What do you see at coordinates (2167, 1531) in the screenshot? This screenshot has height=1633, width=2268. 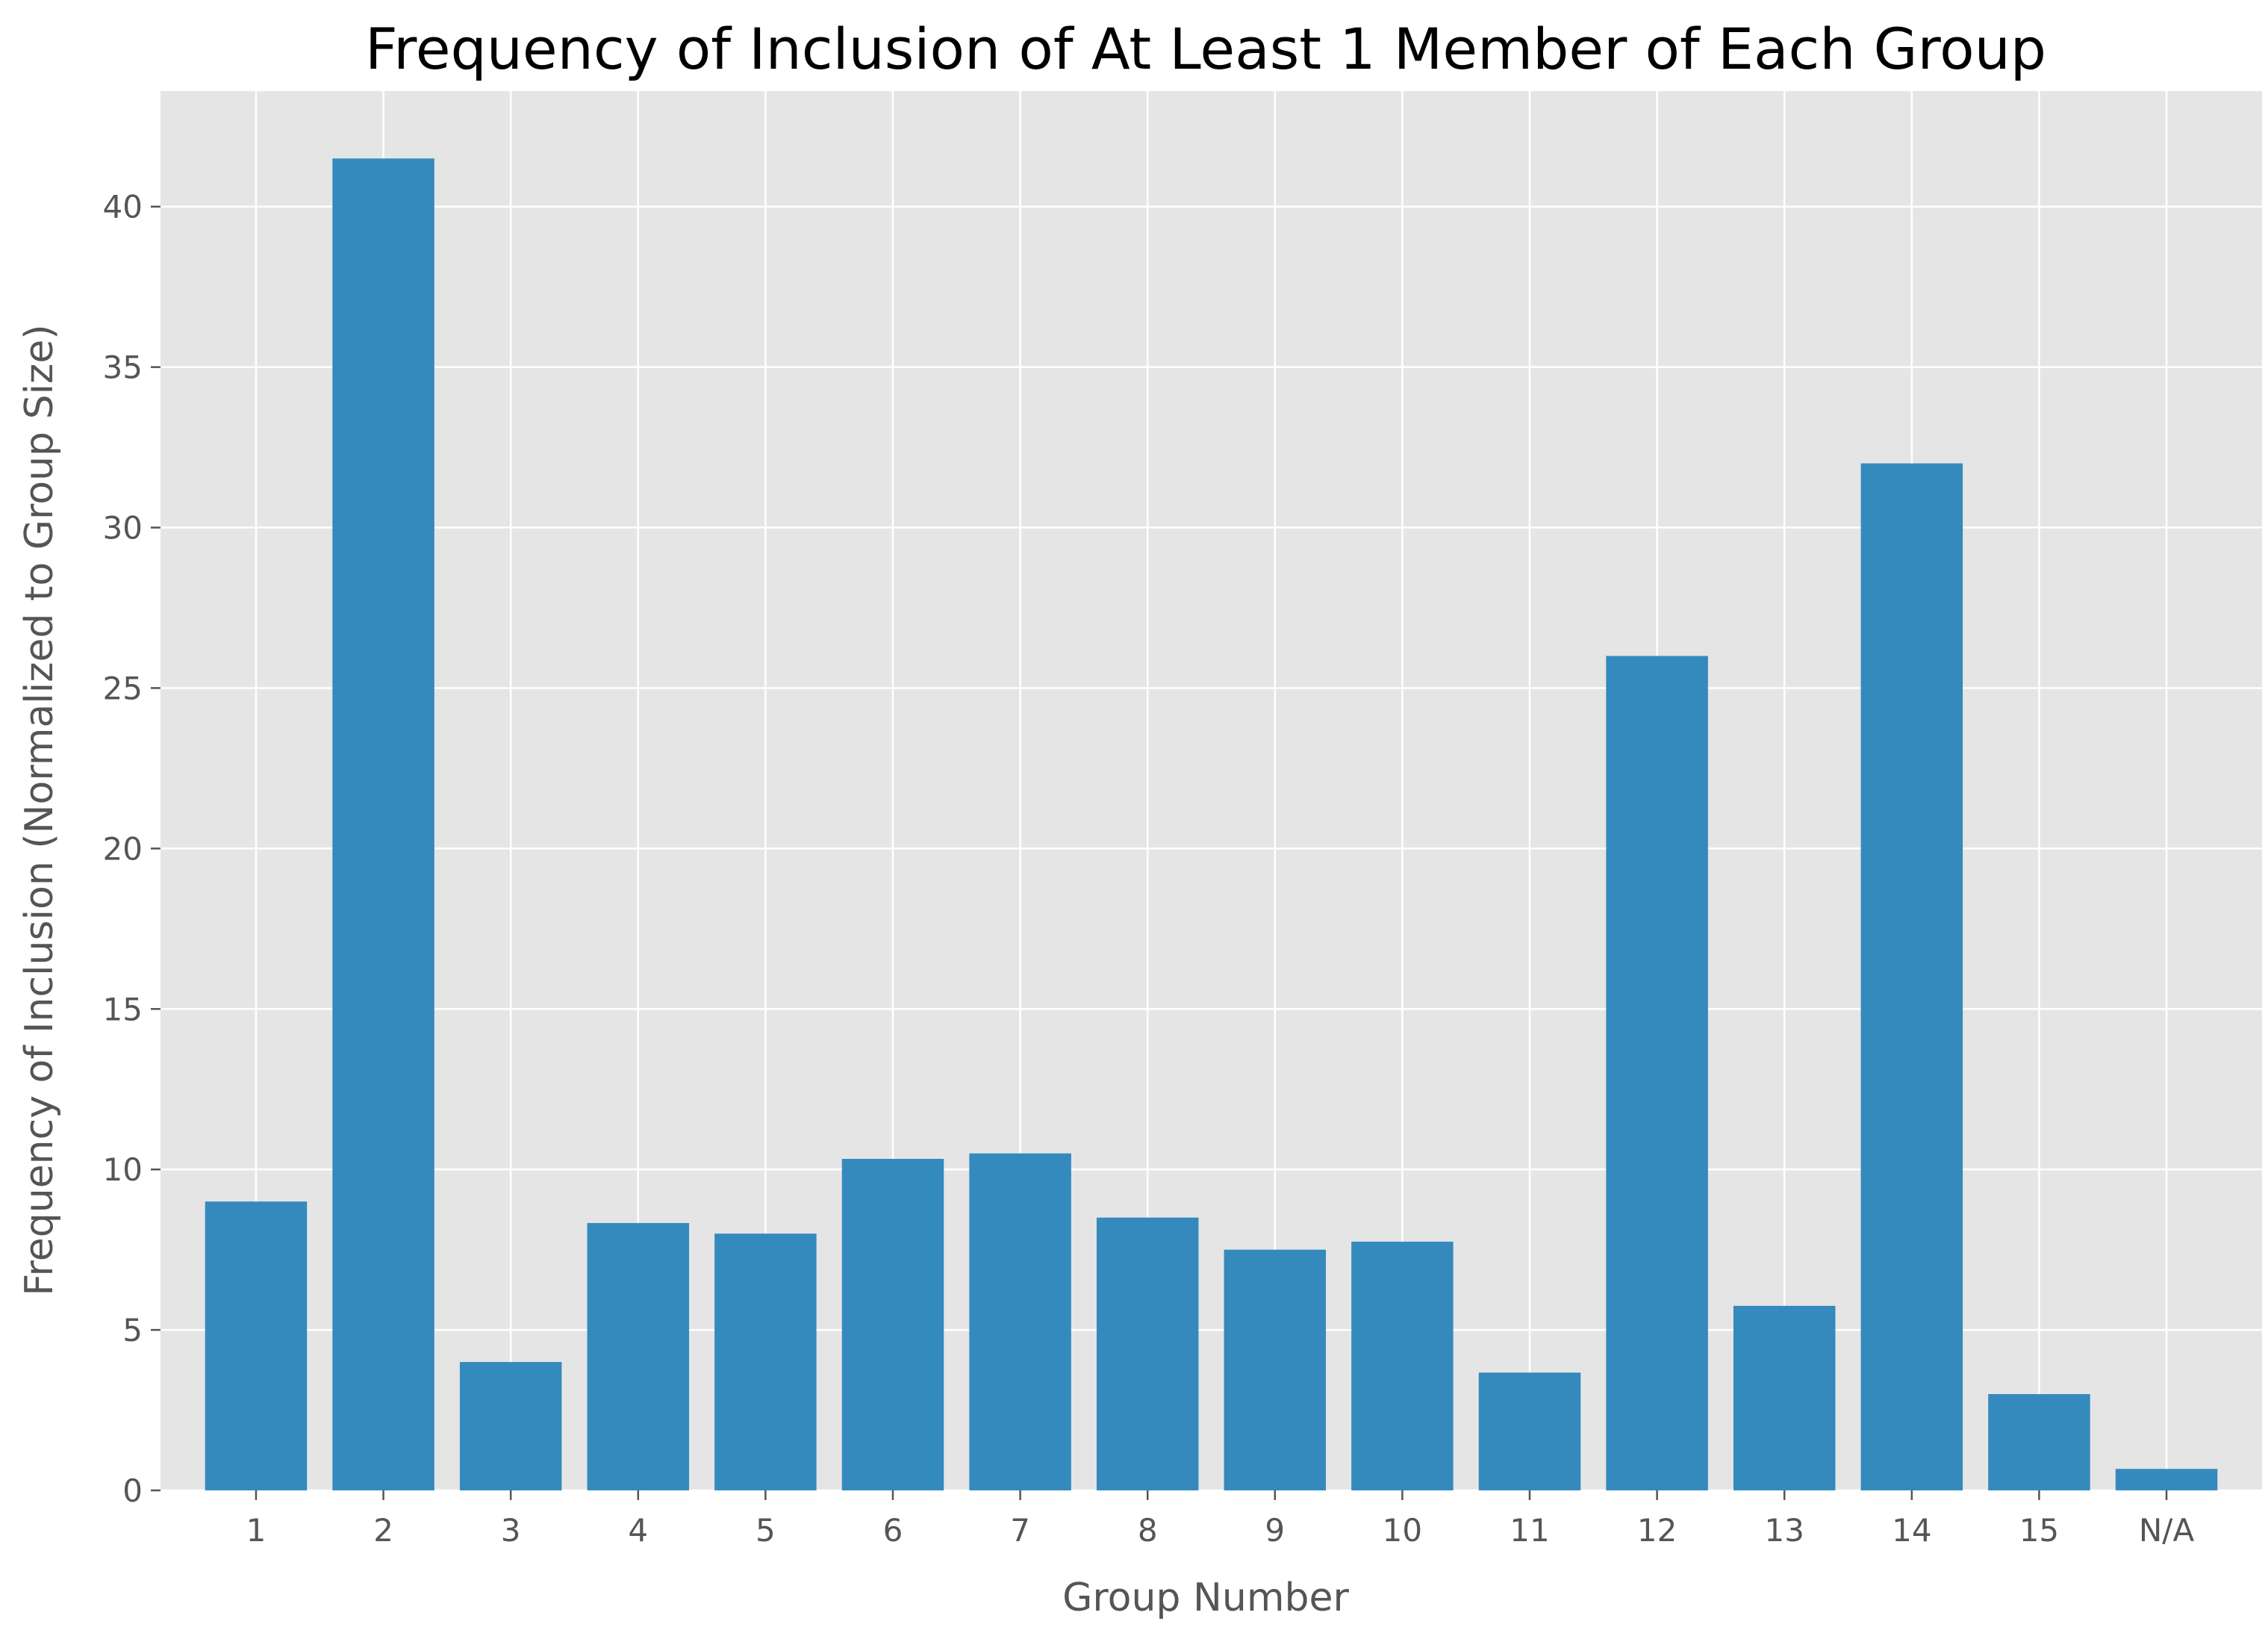 I see `x-tick-label: N/A` at bounding box center [2167, 1531].